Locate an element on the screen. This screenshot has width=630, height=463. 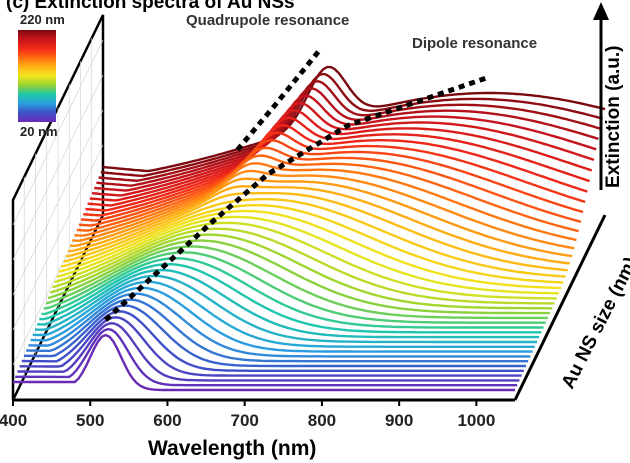
y-axis-label: Extinction (a.u.) is located at coordinates (613, 117).